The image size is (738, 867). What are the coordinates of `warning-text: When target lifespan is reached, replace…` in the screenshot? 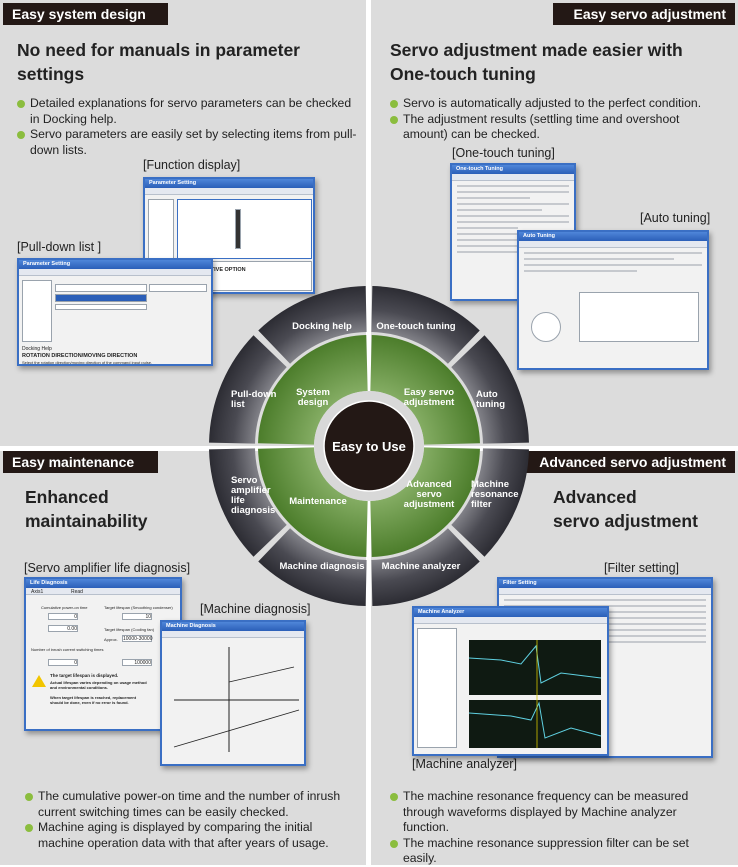 It's located at (93, 700).